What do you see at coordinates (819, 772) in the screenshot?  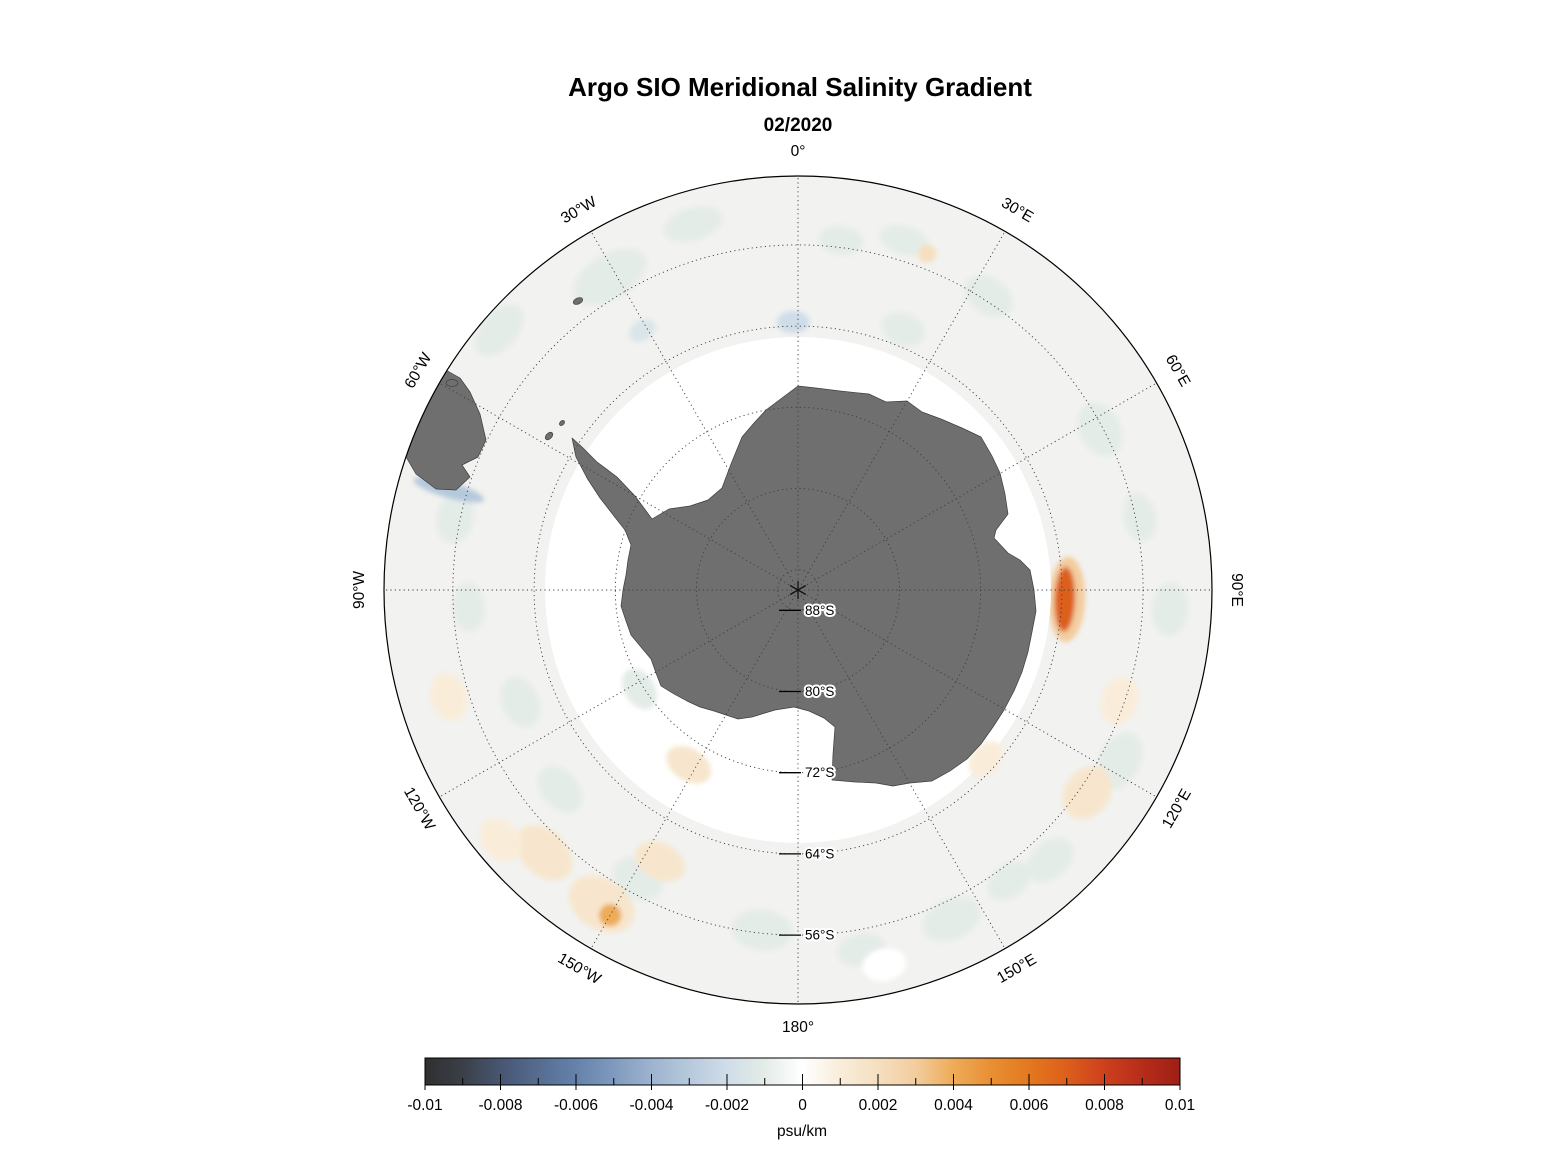 I see `latitude-label: 72°S` at bounding box center [819, 772].